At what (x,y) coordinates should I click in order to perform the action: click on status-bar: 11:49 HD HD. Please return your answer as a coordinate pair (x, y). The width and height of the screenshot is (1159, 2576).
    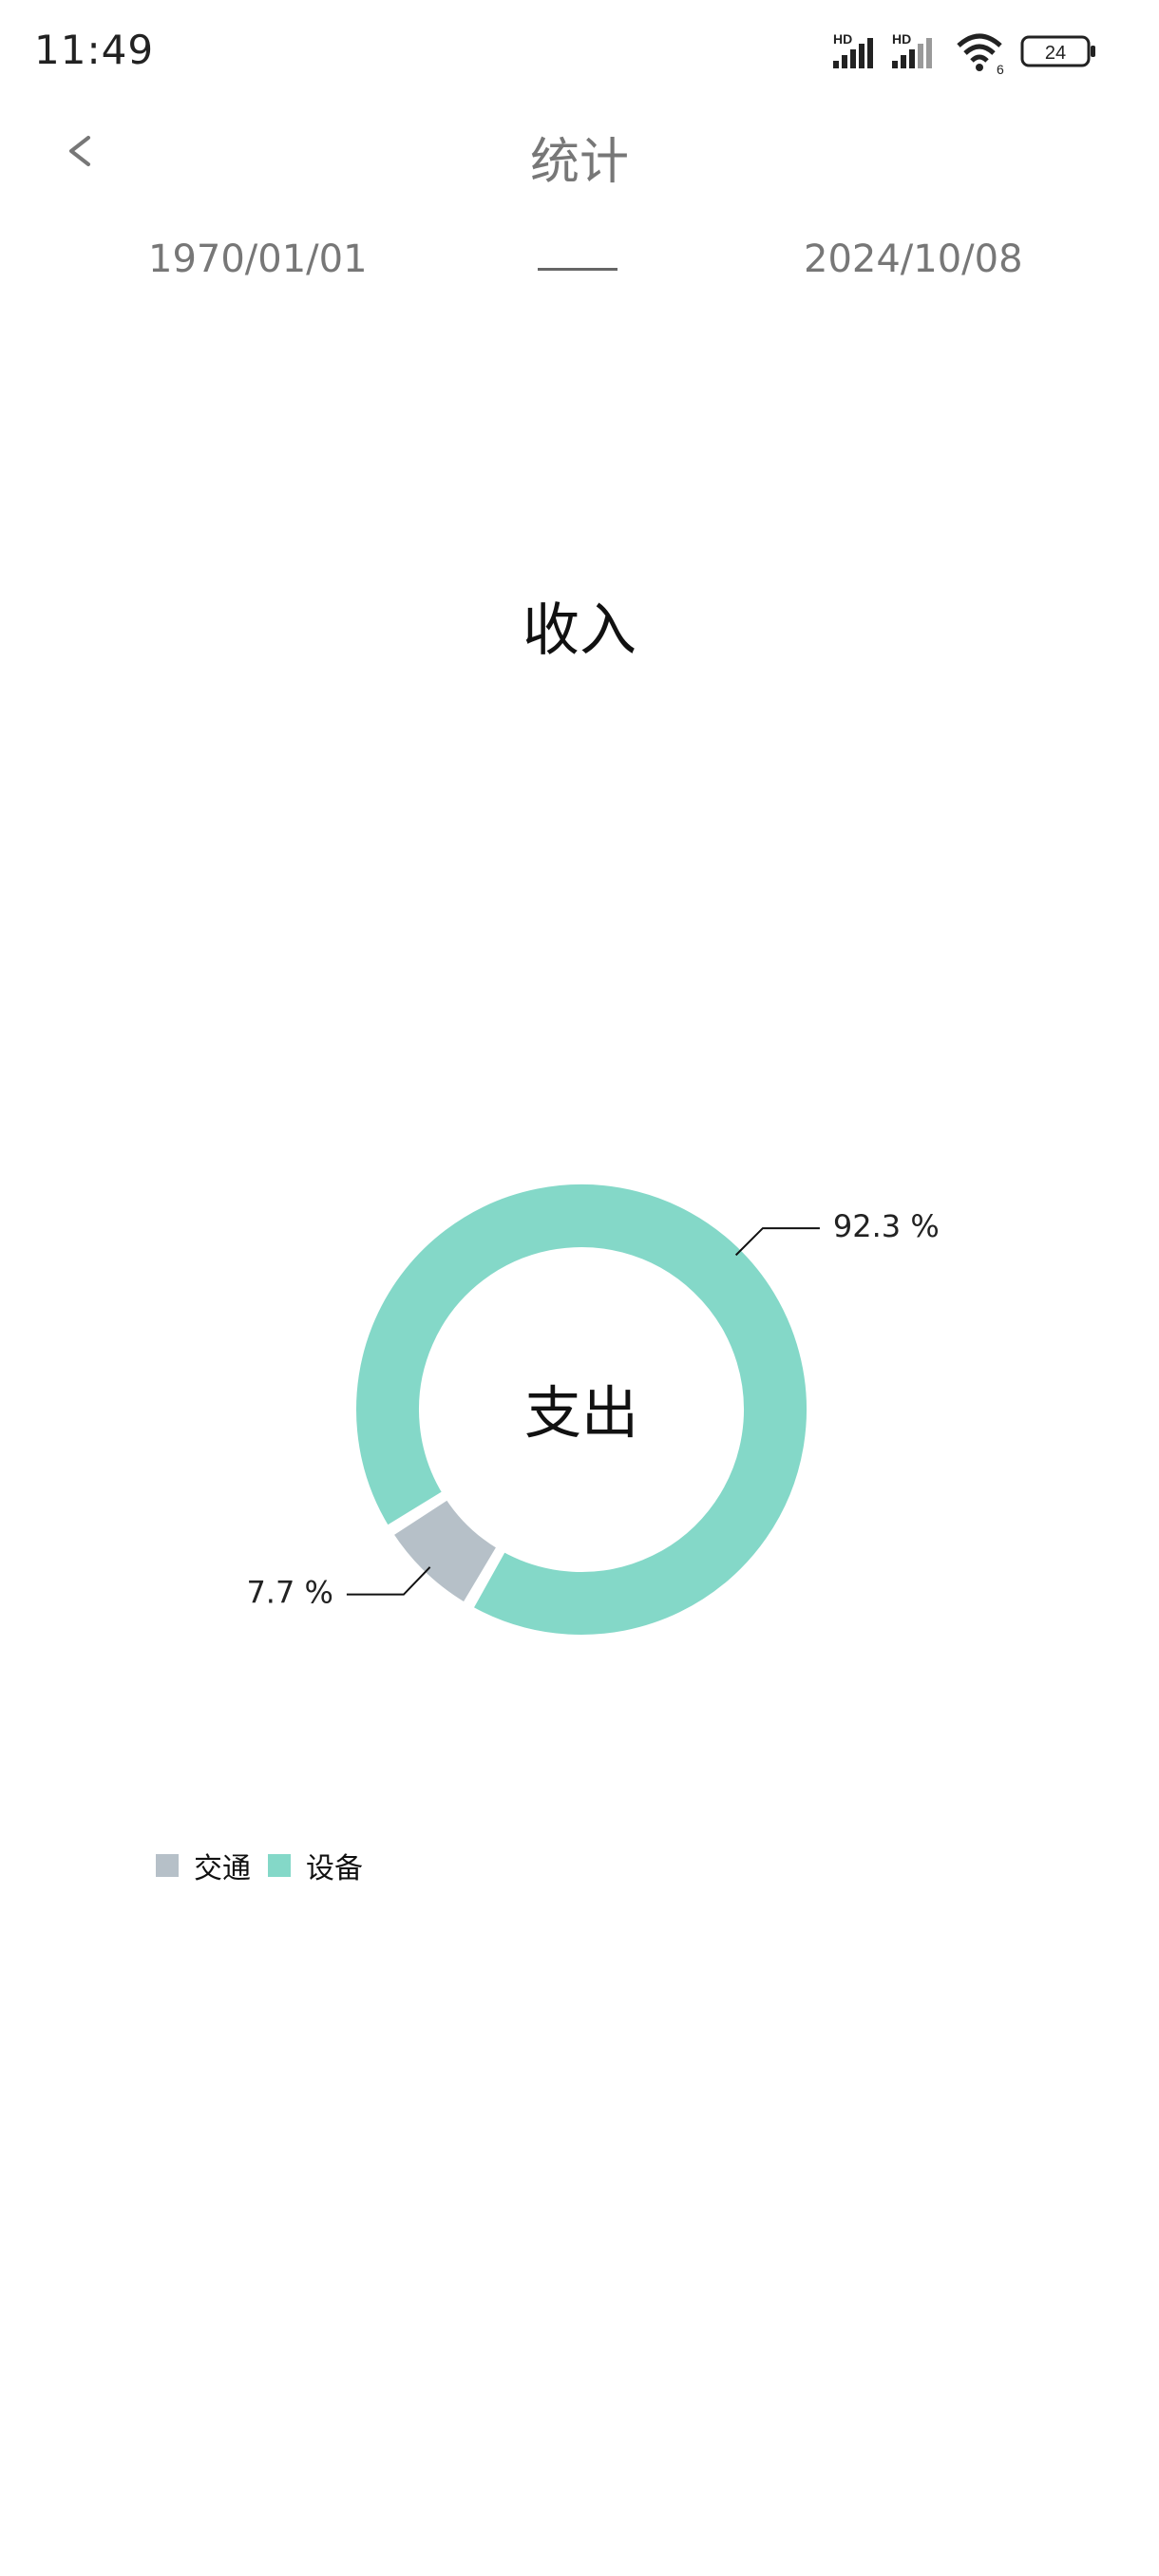
    Looking at the image, I should click on (579, 52).